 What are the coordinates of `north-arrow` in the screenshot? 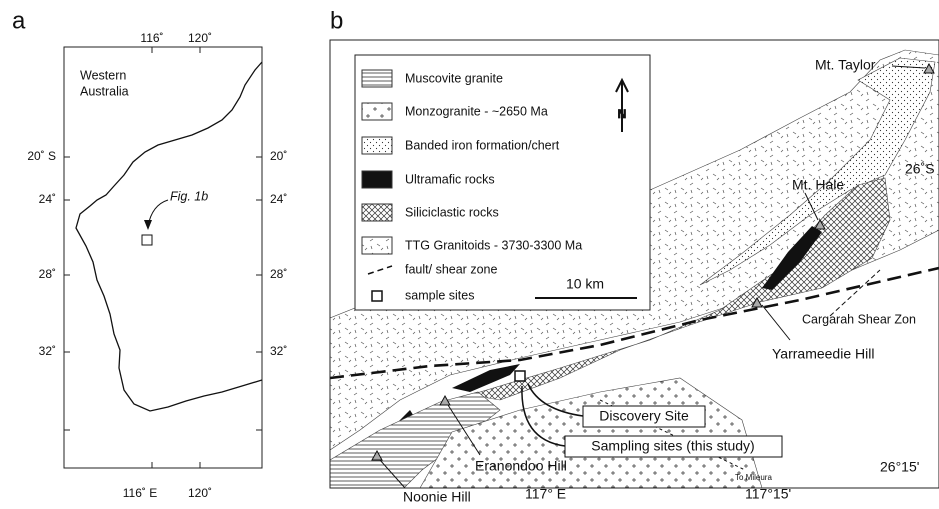 It's located at (622, 104).